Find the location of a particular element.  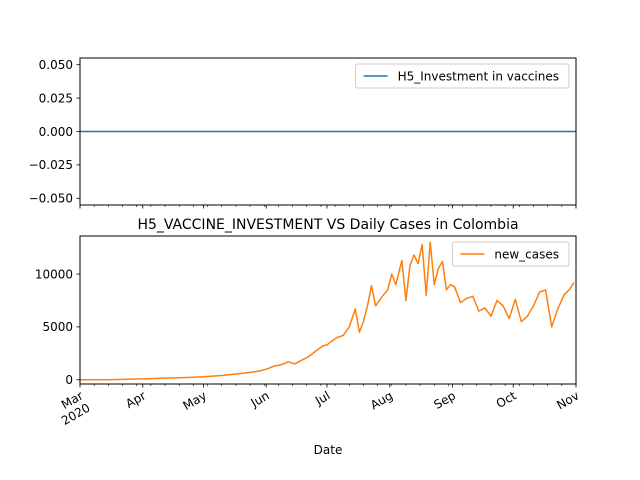

legend: new_cases is located at coordinates (510, 254).